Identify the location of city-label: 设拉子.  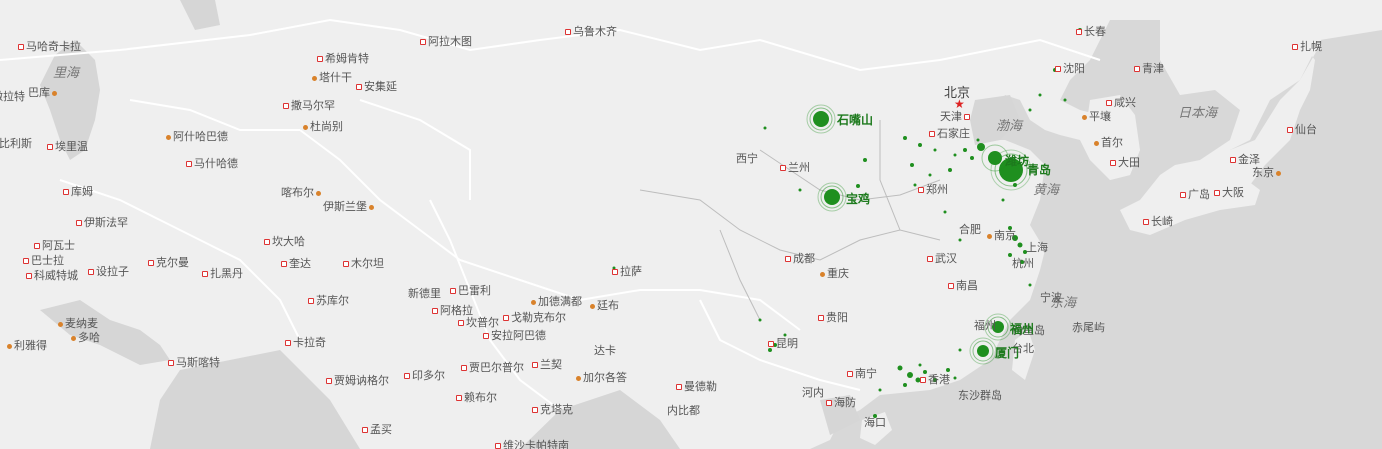
(108, 272).